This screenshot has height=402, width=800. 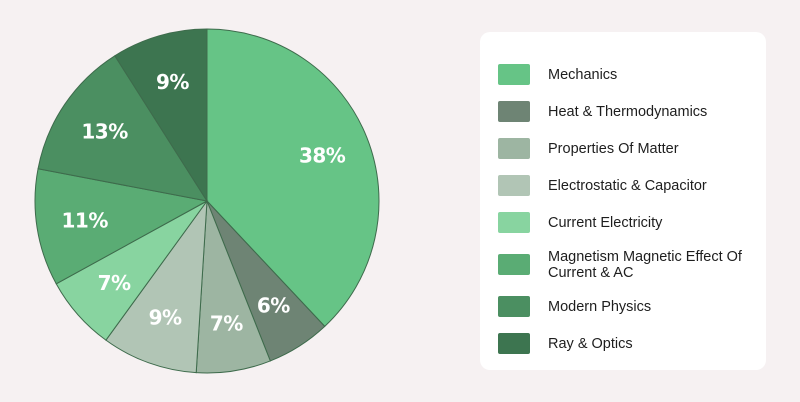 What do you see at coordinates (627, 185) in the screenshot?
I see `legend-label: Electrostatic & Capacitor` at bounding box center [627, 185].